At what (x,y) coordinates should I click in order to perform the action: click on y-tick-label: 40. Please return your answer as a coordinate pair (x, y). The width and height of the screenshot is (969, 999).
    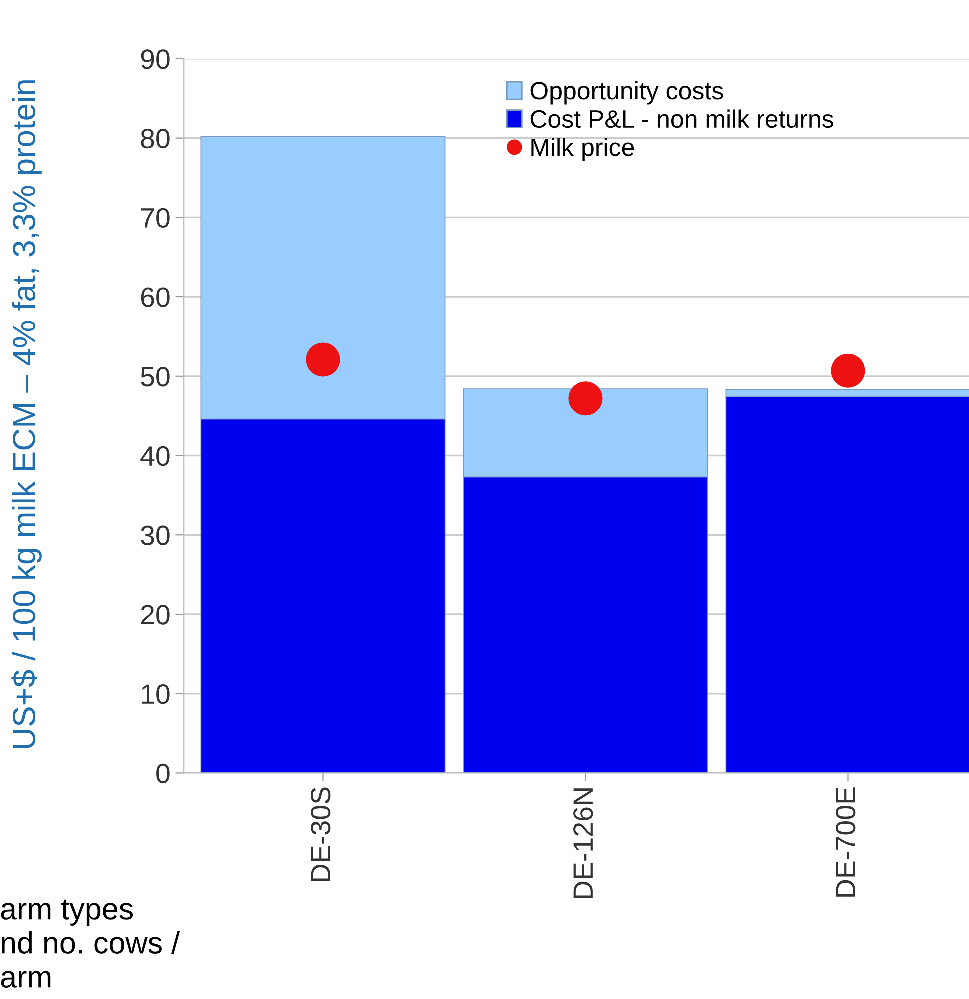
    Looking at the image, I should click on (155, 456).